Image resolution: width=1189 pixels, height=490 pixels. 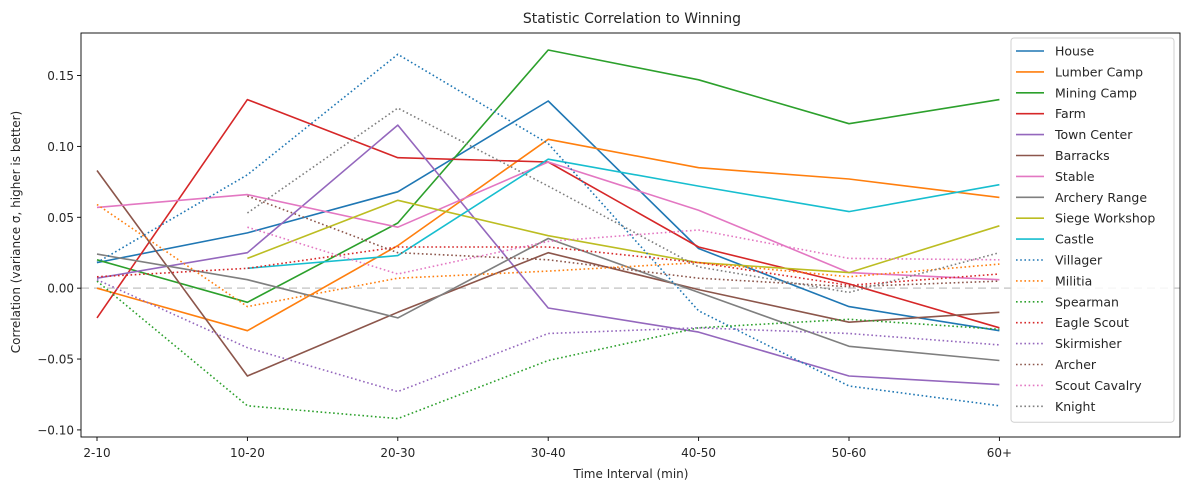 What do you see at coordinates (548, 453) in the screenshot?
I see `x-tick-label: 30-40` at bounding box center [548, 453].